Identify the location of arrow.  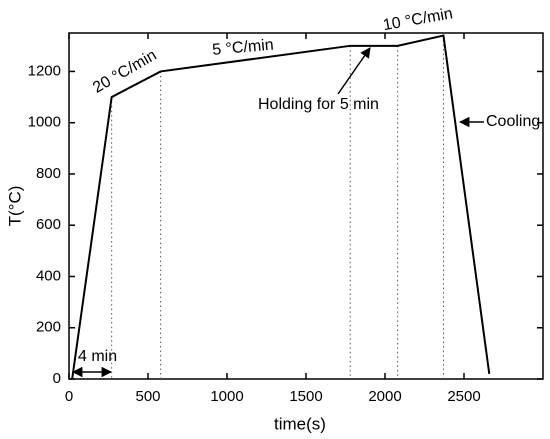
(354, 71).